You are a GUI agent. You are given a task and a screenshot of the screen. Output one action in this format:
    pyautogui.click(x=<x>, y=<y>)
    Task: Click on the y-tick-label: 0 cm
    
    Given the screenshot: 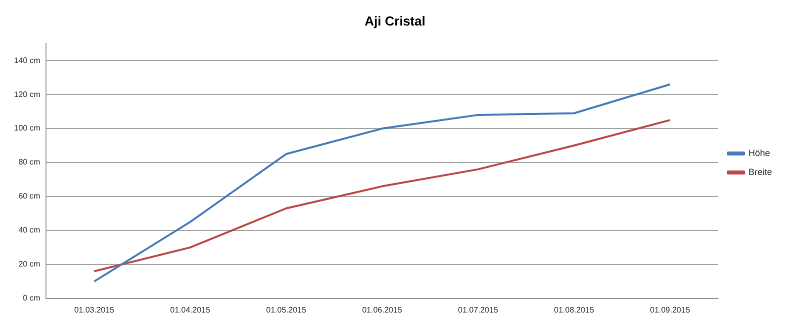 What is the action you would take?
    pyautogui.click(x=31, y=298)
    